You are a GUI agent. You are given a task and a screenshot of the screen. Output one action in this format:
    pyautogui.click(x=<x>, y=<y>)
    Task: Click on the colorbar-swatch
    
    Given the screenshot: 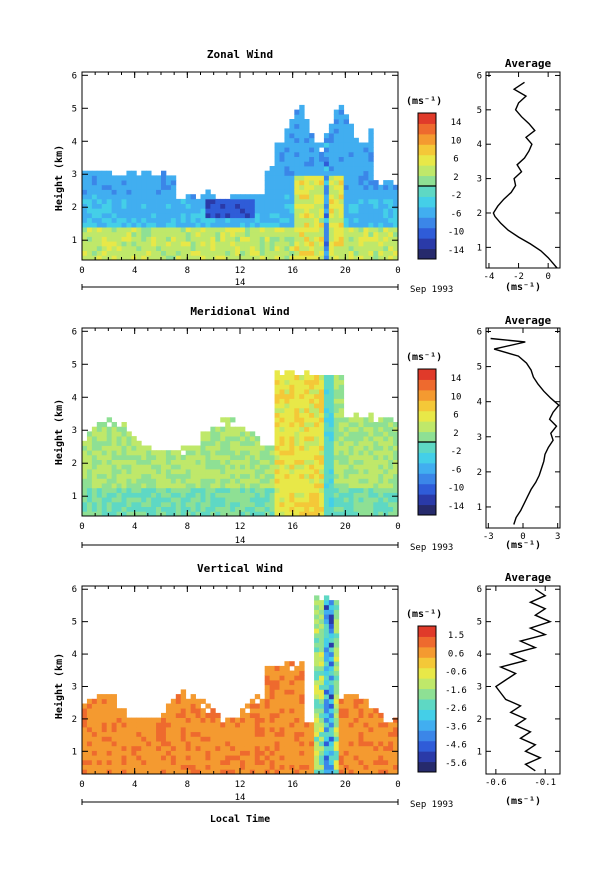 What is the action you would take?
    pyautogui.click(x=427, y=458)
    